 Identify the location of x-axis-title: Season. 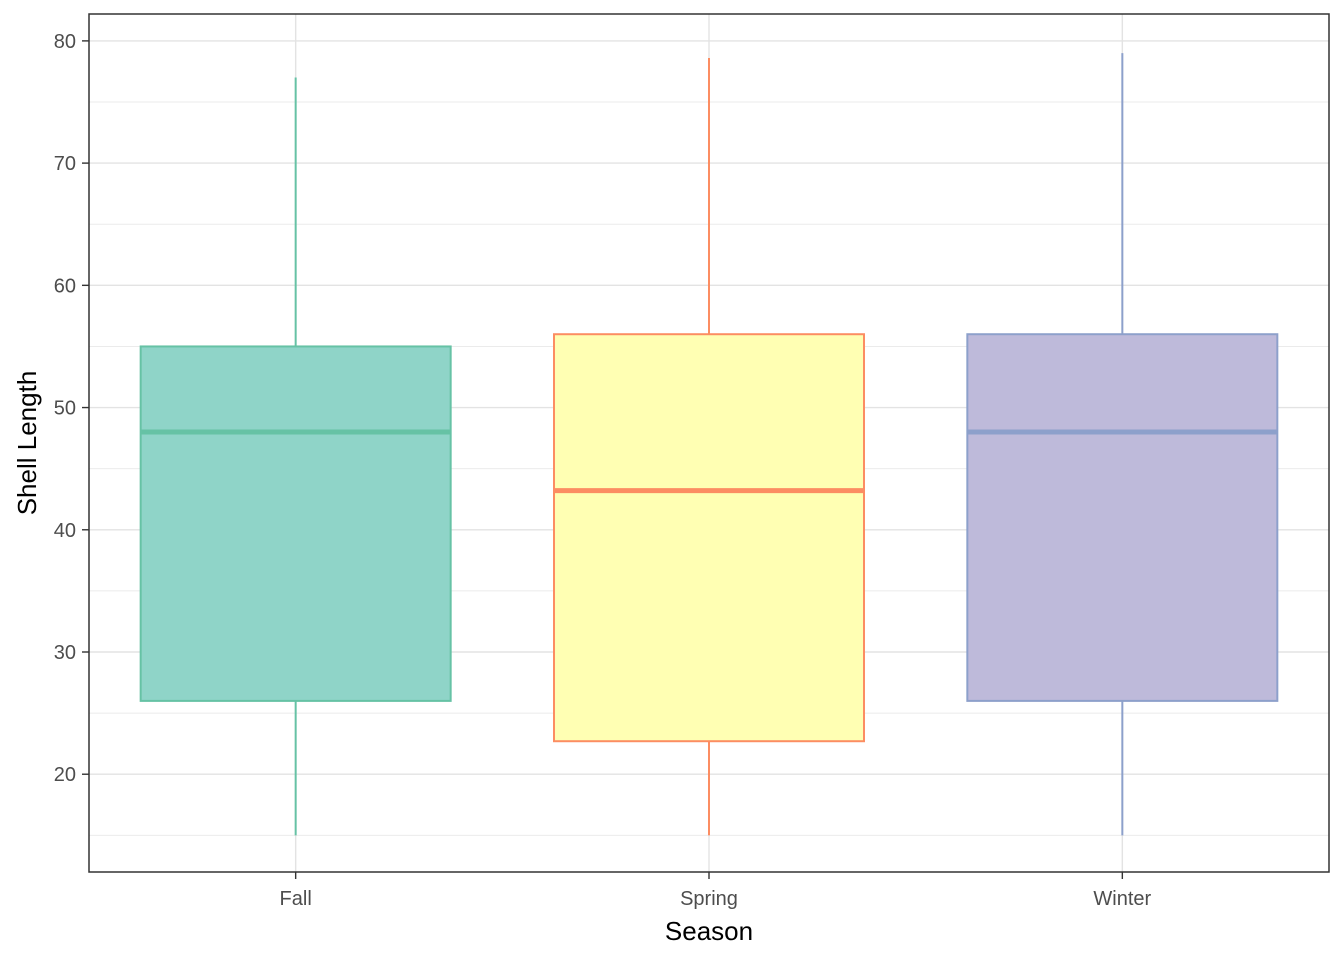
(709, 931).